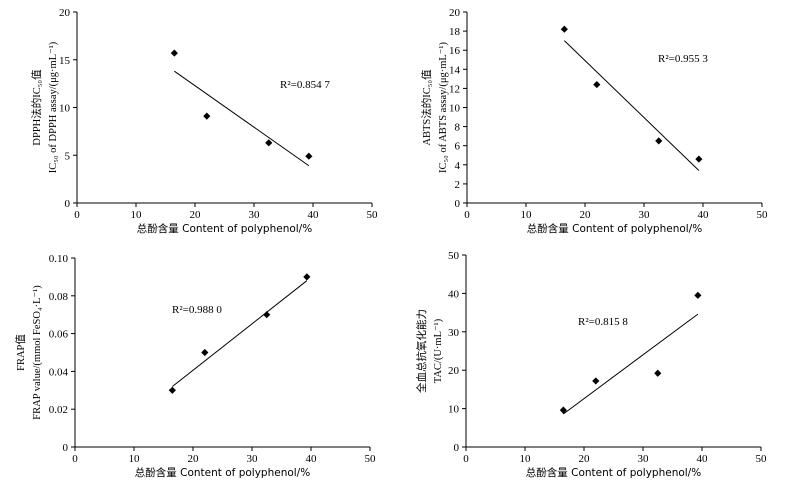 The image size is (785, 492). Describe the element at coordinates (458, 166) in the screenshot. I see `y-tick-label: 4` at that location.